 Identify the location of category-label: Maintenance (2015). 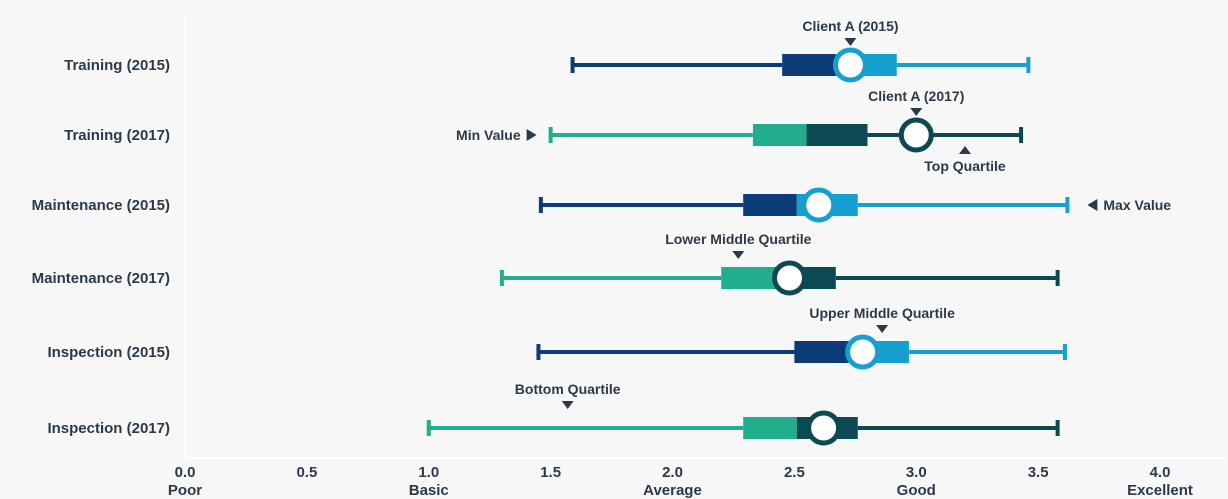
(101, 205).